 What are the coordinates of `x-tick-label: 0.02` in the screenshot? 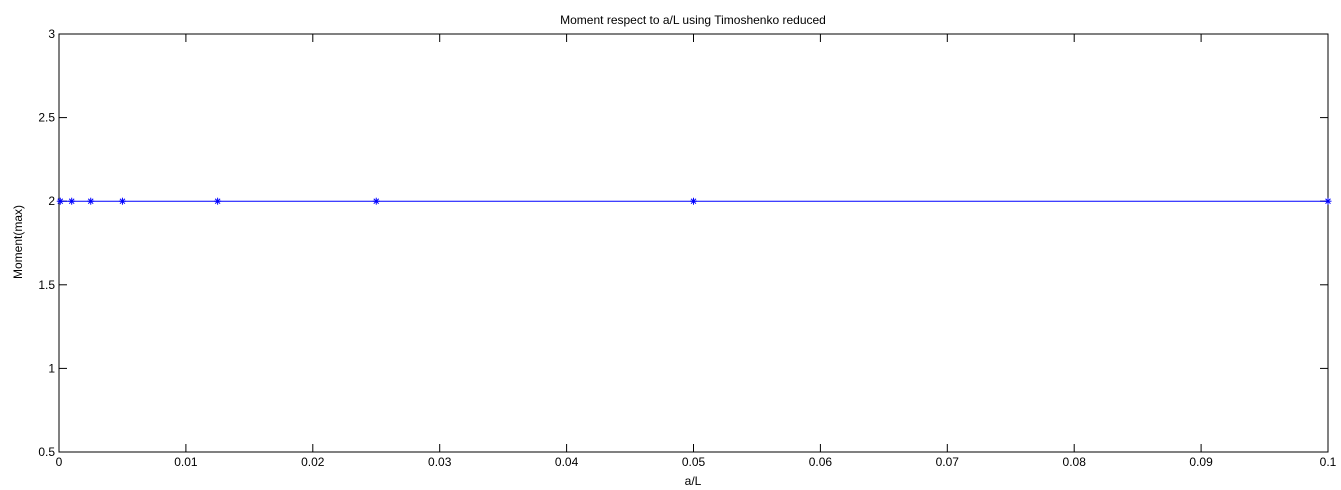 It's located at (313, 462).